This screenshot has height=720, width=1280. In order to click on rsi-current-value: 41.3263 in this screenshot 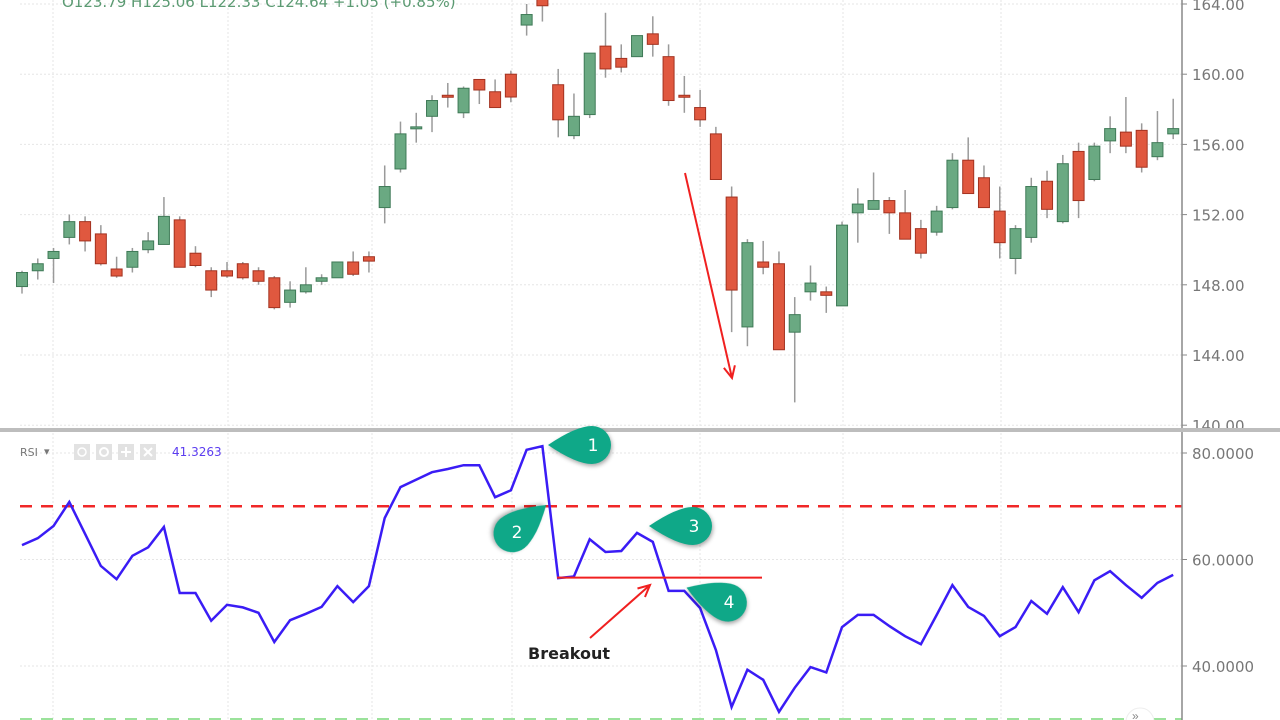, I will do `click(197, 452)`.